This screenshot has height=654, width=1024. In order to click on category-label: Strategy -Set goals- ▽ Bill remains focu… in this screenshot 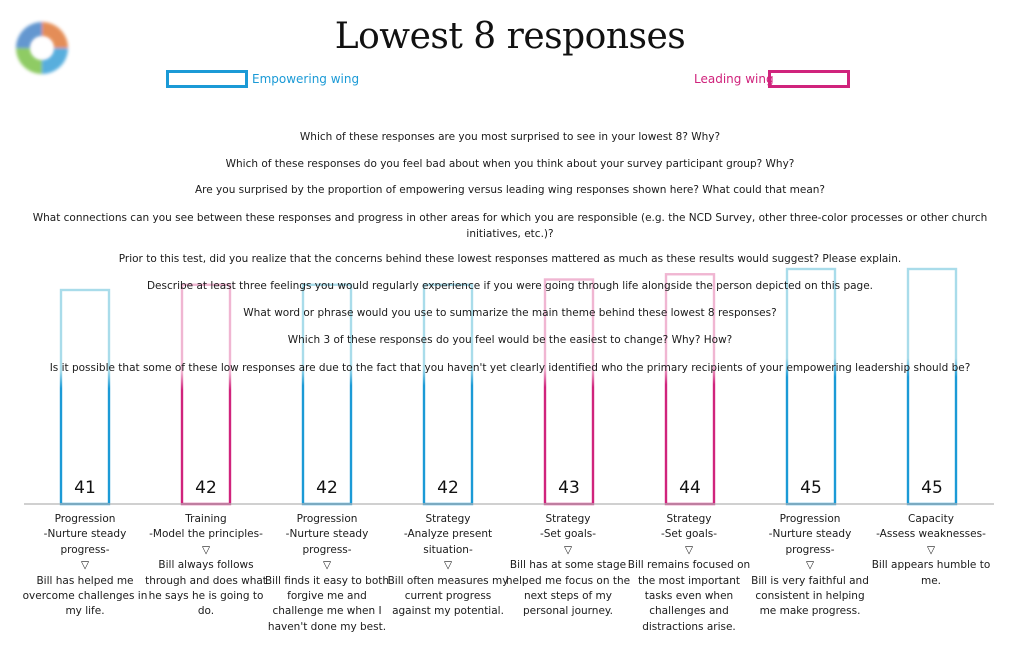, I will do `click(689, 573)`.